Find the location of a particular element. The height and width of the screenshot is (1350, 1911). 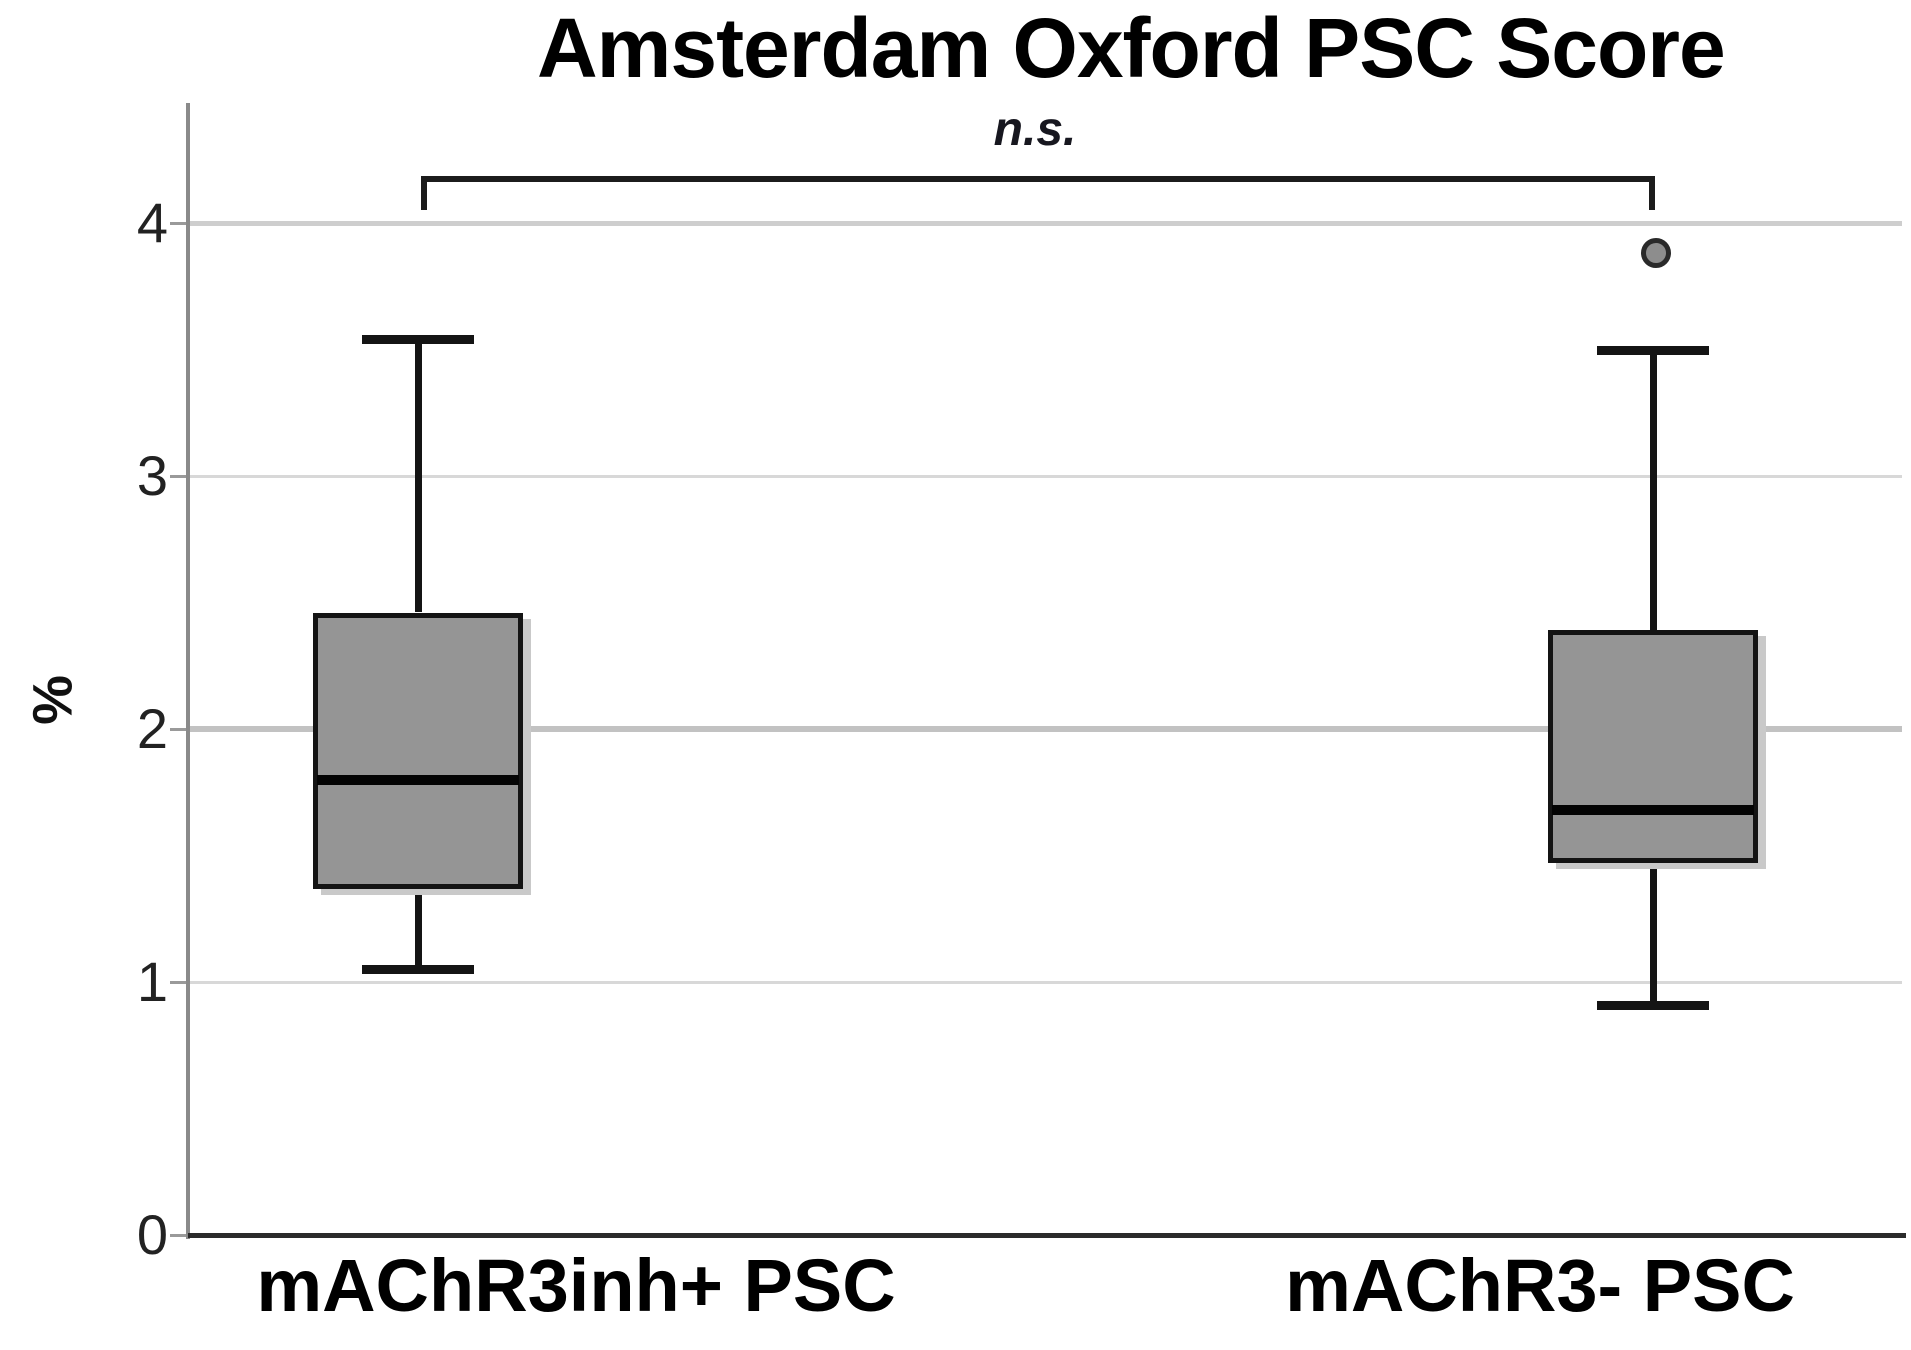

y-tick-label-3: 3 is located at coordinates (152, 475).